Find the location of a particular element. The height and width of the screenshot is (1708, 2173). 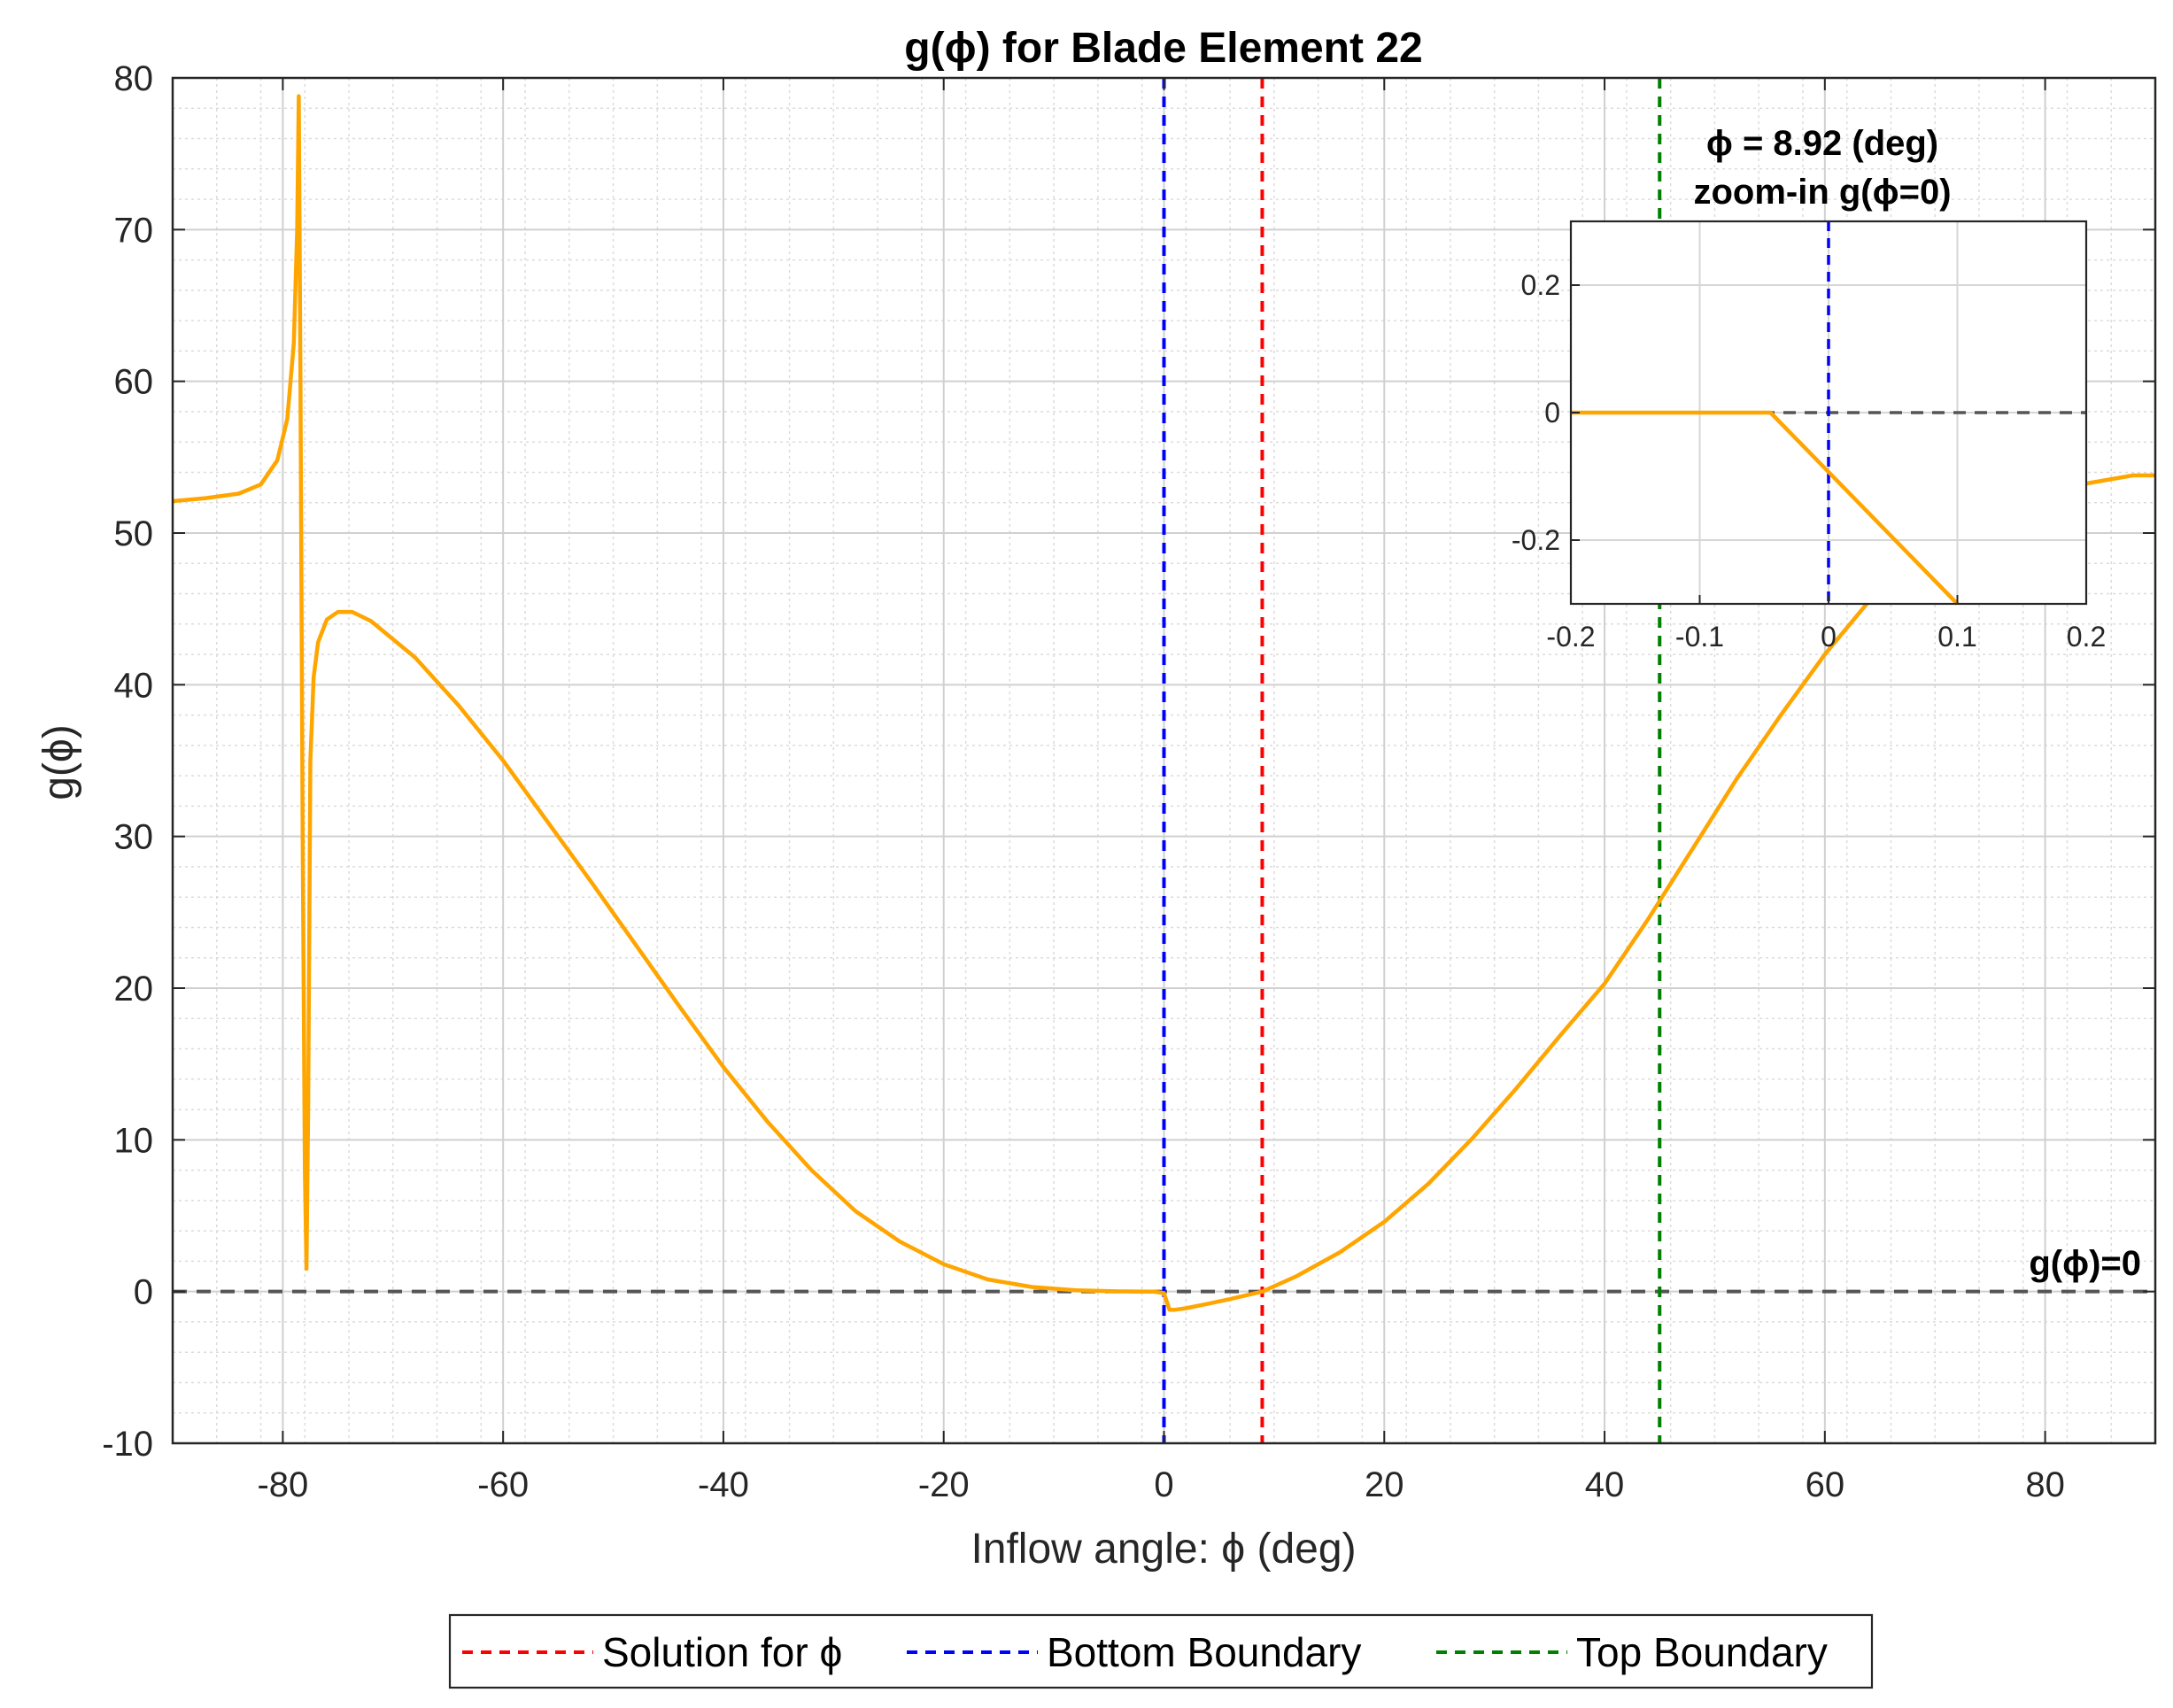

inset-g-phi-curve is located at coordinates (1766, 508).